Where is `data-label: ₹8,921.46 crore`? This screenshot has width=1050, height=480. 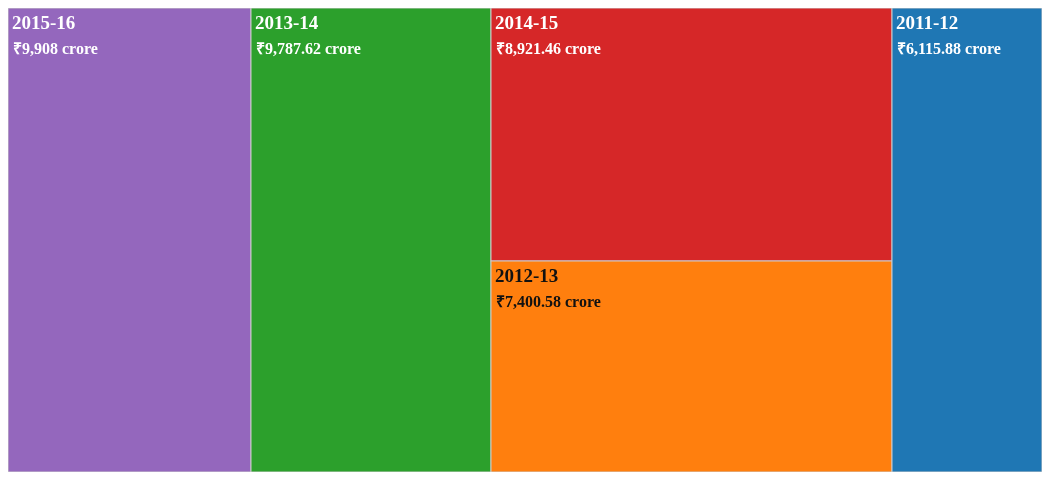 data-label: ₹8,921.46 crore is located at coordinates (548, 48).